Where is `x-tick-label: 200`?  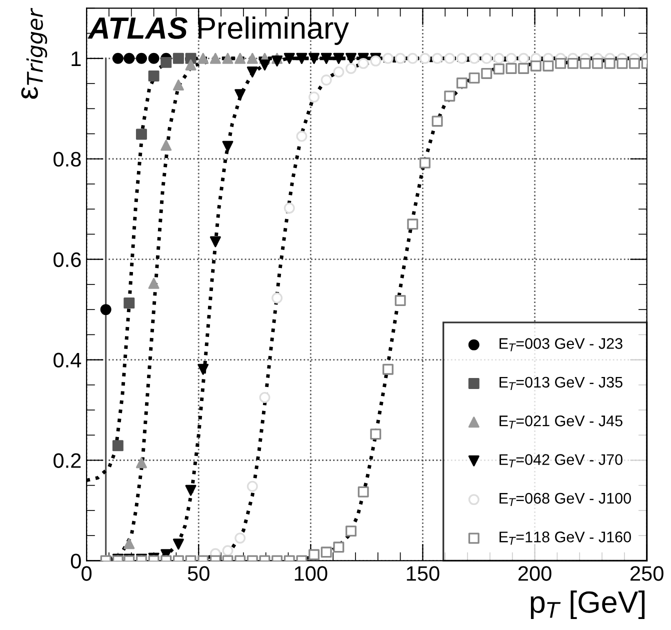
x-tick-label: 200 is located at coordinates (535, 573).